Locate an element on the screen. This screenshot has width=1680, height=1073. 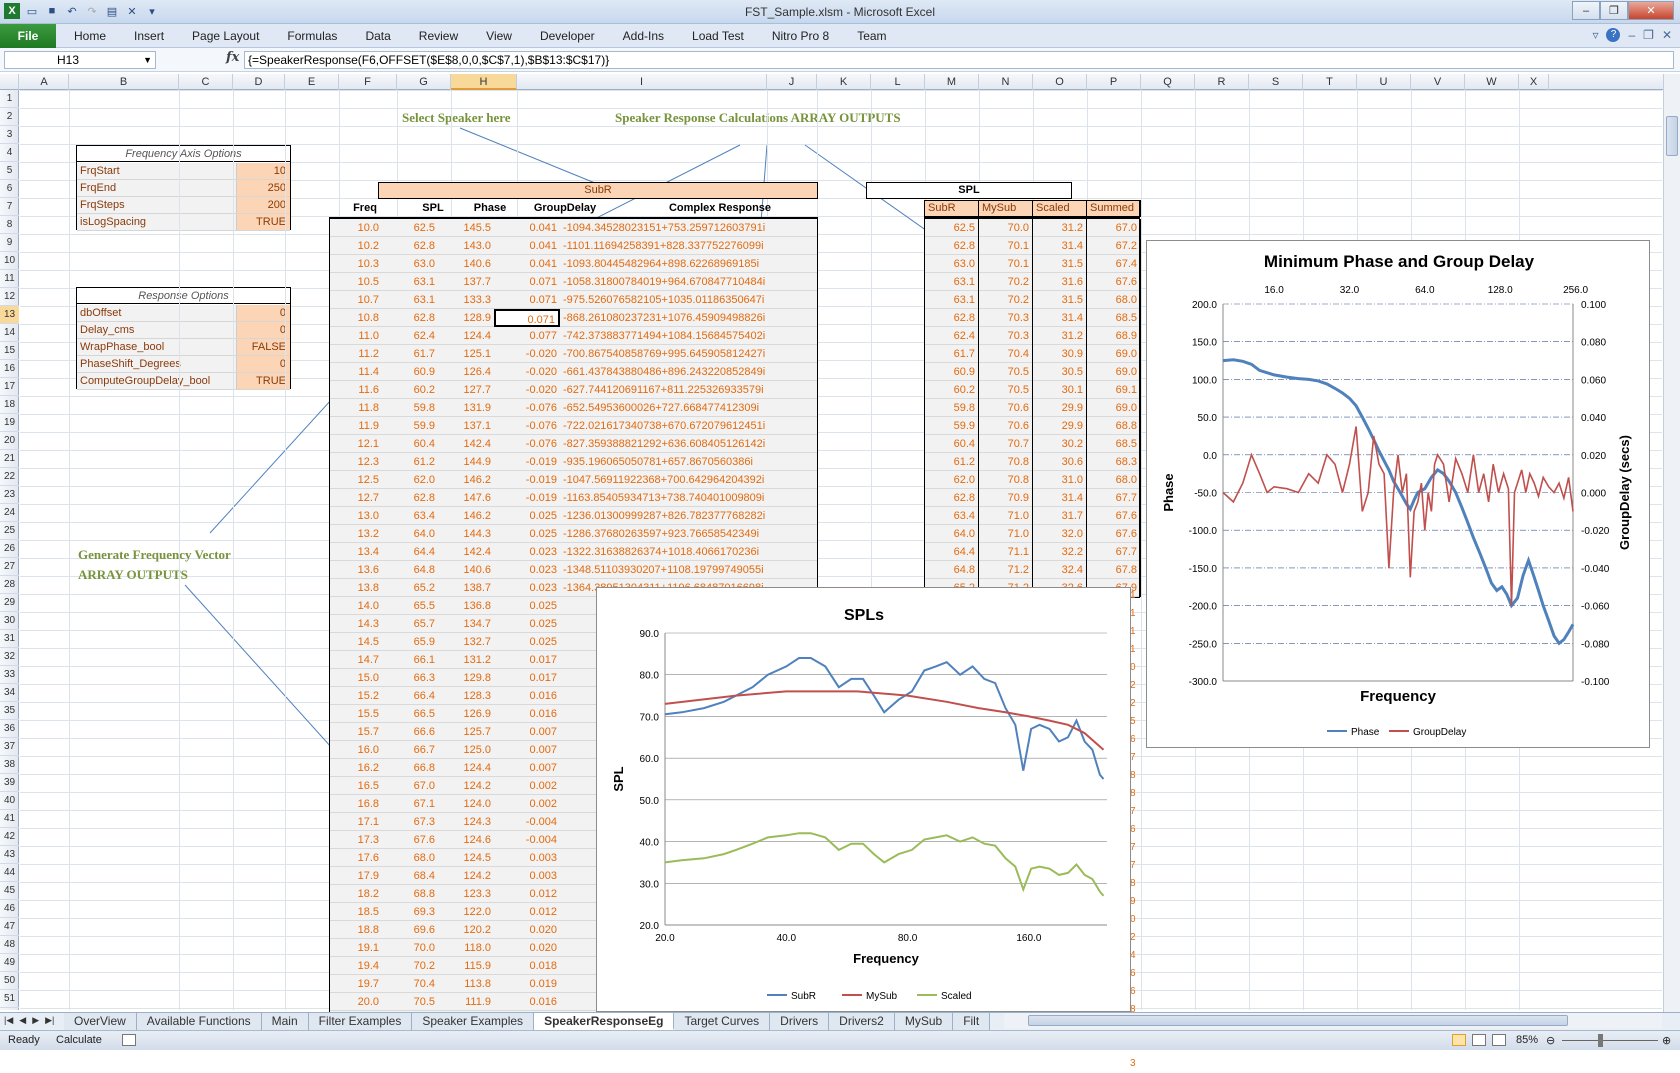
spl-value-cell: 60.2 is located at coordinates (952, 390).